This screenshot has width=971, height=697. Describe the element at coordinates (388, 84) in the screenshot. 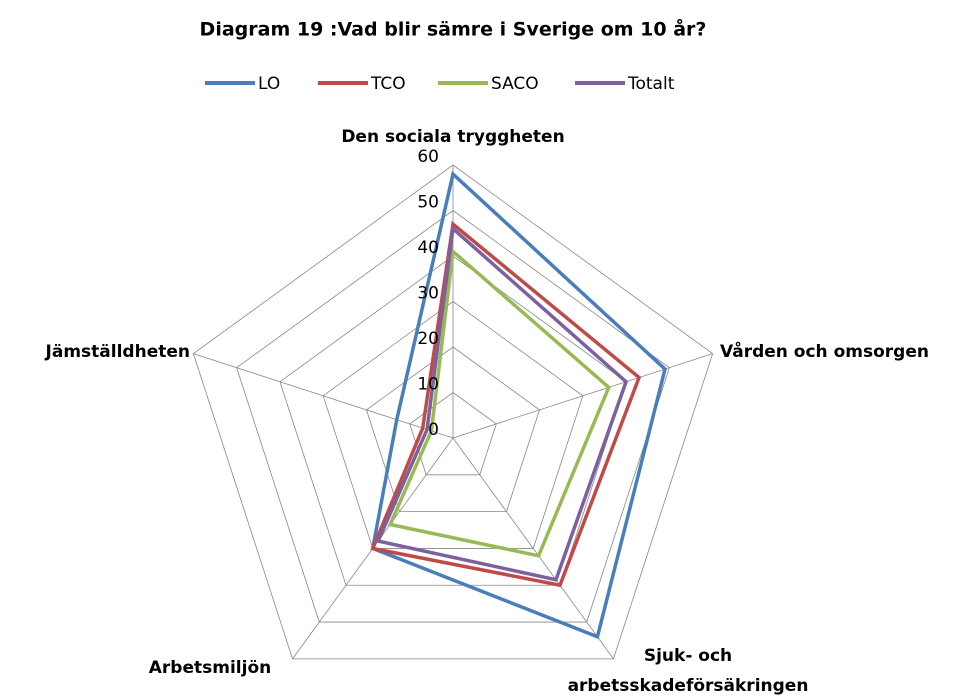

I see `legend-label: TCO` at that location.